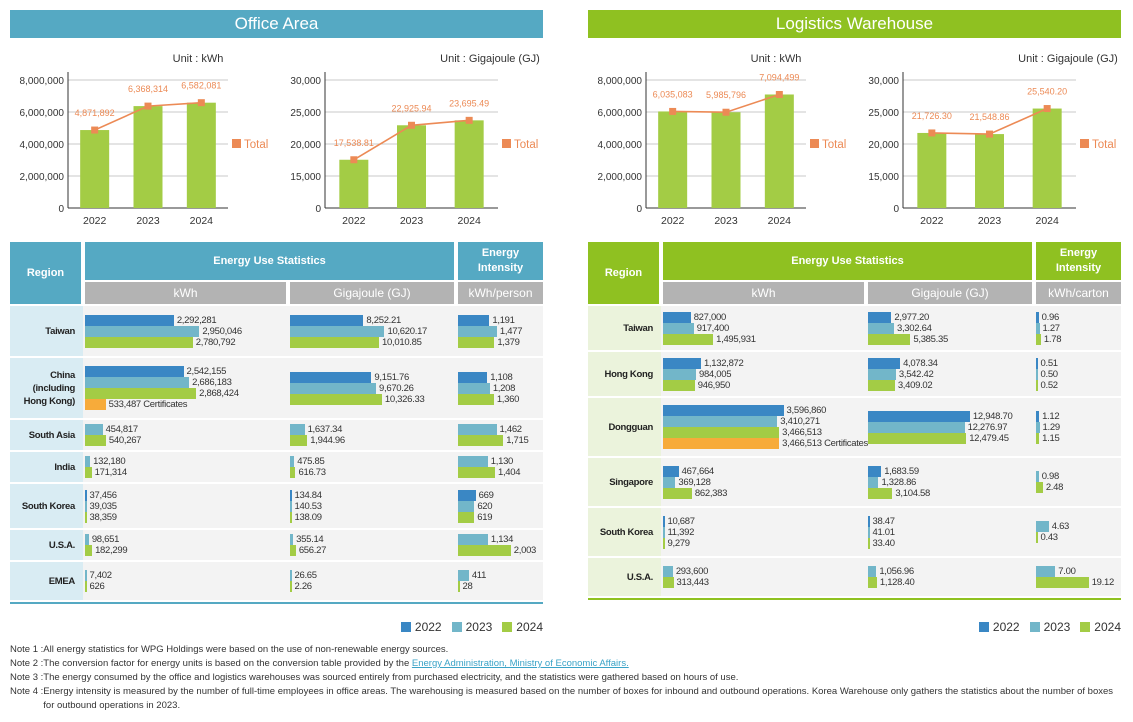 The image size is (1133, 722). I want to click on bar-entry-2024: 12,479.45, so click(950, 438).